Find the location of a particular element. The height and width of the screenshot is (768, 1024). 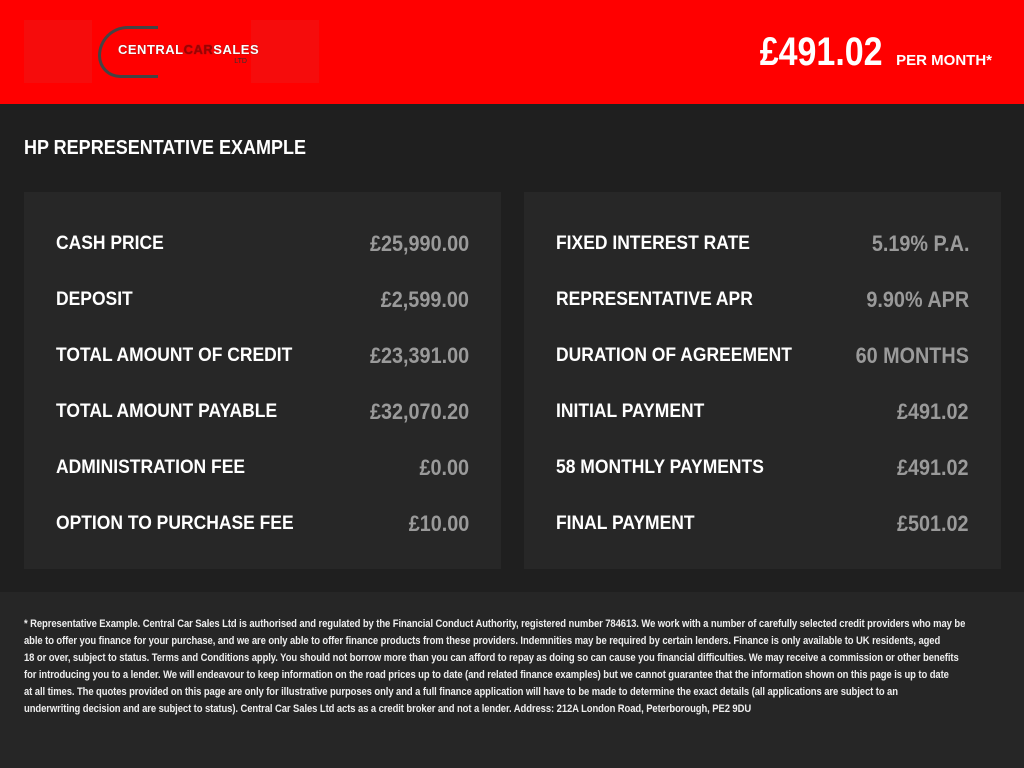

finance-row: CASH PRICE £25,990.00 is located at coordinates (262, 244).